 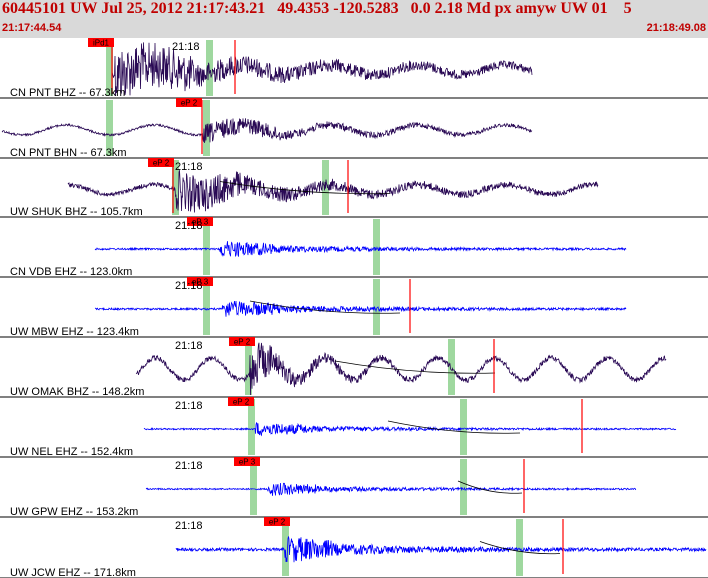 I want to click on station-label: UW GPW EHZ -- 153.2km, so click(x=74, y=512).